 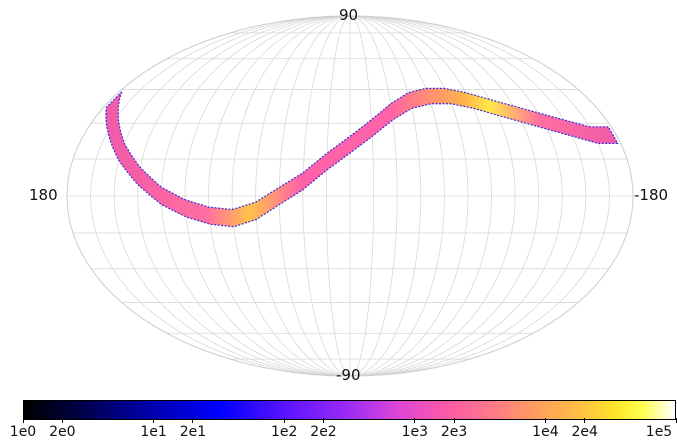 I want to click on colorbar-tick-label: 2e0, so click(x=62, y=432).